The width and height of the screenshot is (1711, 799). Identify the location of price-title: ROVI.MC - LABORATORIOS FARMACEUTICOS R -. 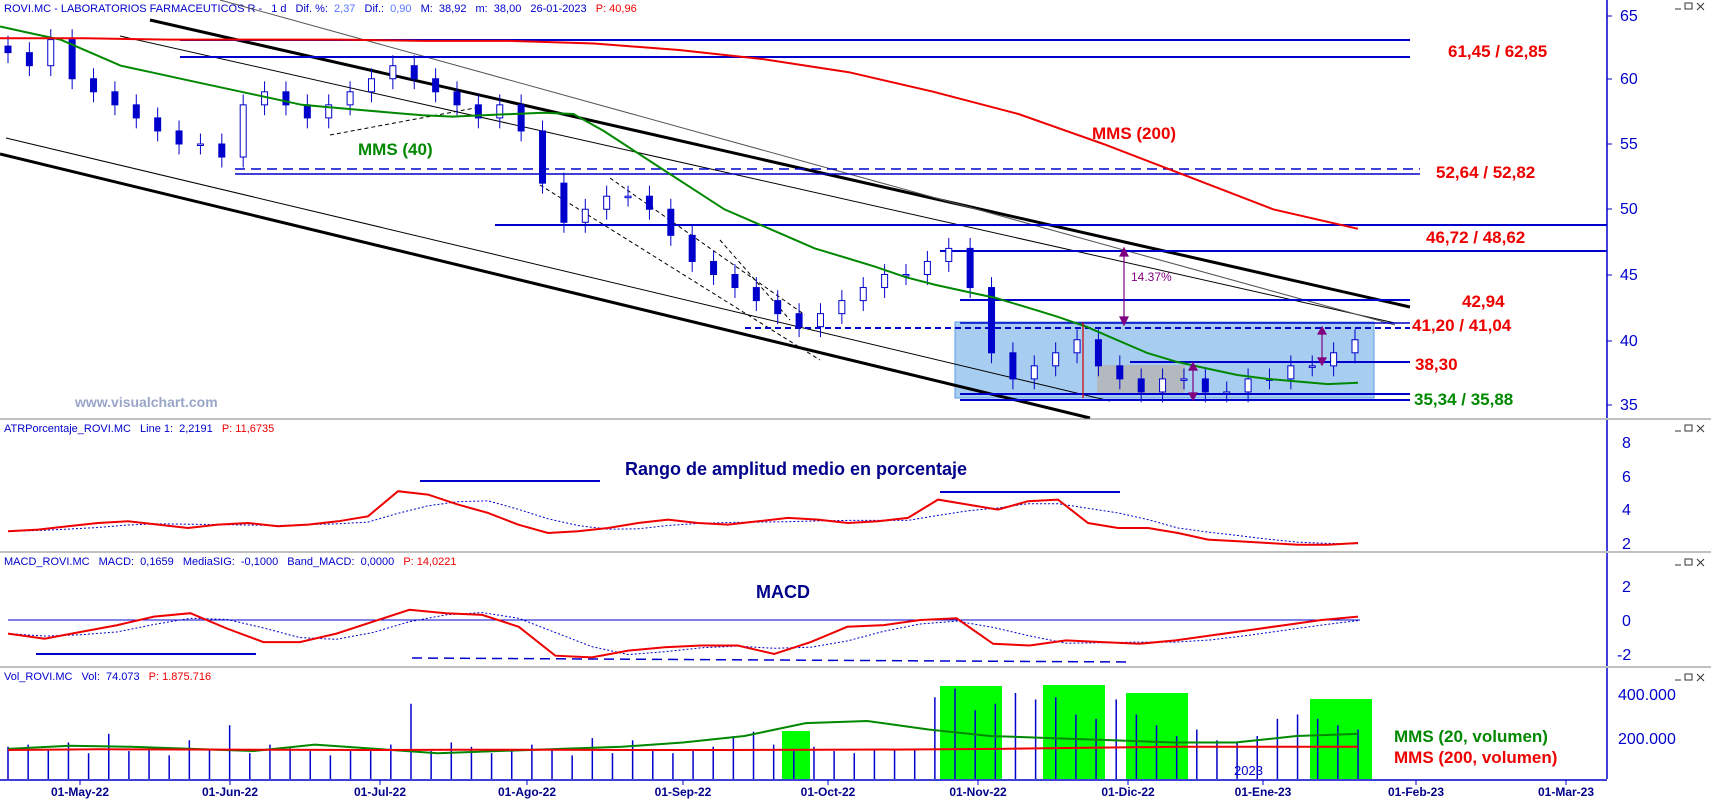
(133, 9).